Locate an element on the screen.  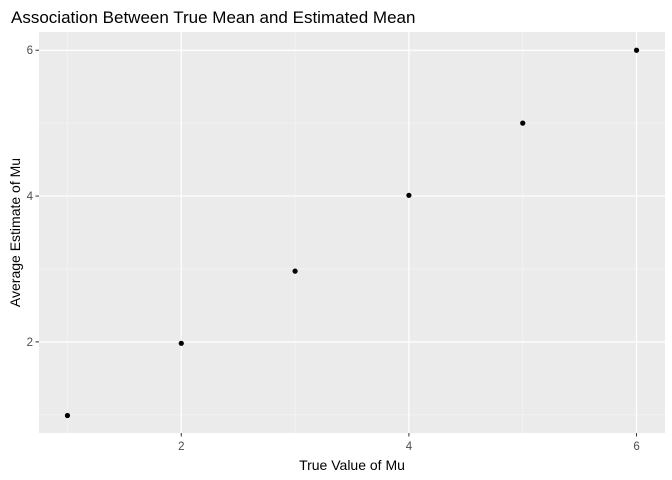
x-tick-label: 6 is located at coordinates (636, 447).